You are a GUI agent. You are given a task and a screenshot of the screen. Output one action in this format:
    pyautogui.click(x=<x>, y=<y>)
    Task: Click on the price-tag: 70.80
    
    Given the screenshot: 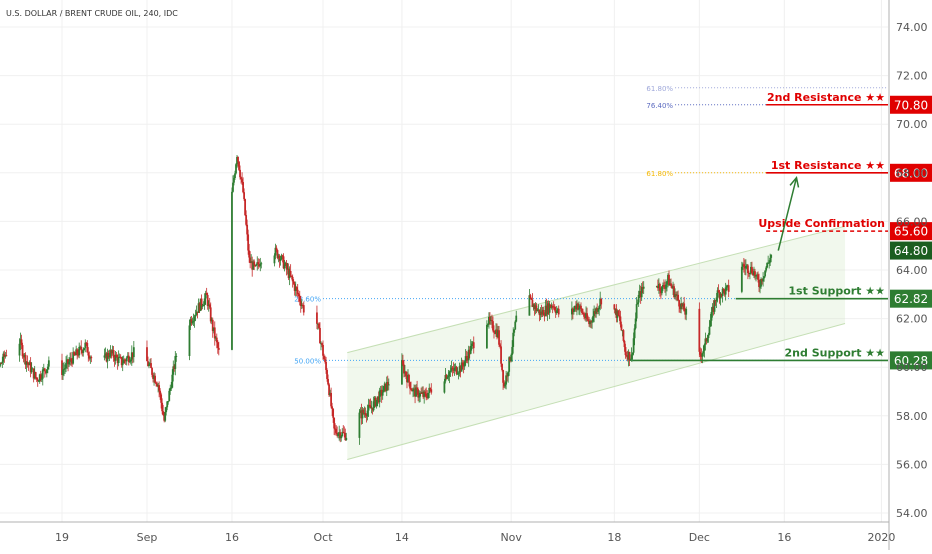 What is the action you would take?
    pyautogui.click(x=911, y=105)
    